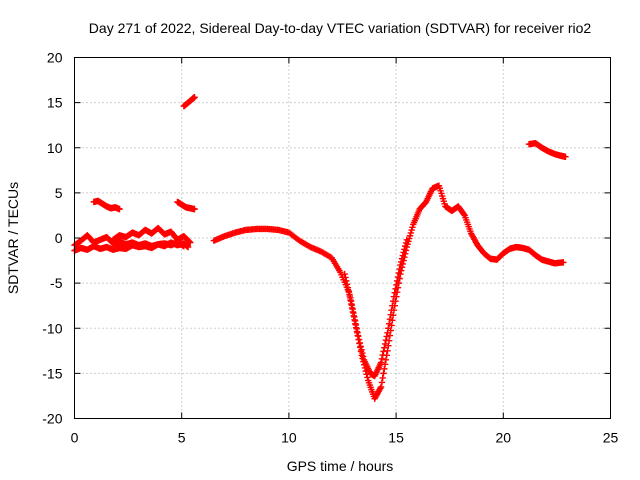  Describe the element at coordinates (55, 148) in the screenshot. I see `y-tick-label: 10` at that location.